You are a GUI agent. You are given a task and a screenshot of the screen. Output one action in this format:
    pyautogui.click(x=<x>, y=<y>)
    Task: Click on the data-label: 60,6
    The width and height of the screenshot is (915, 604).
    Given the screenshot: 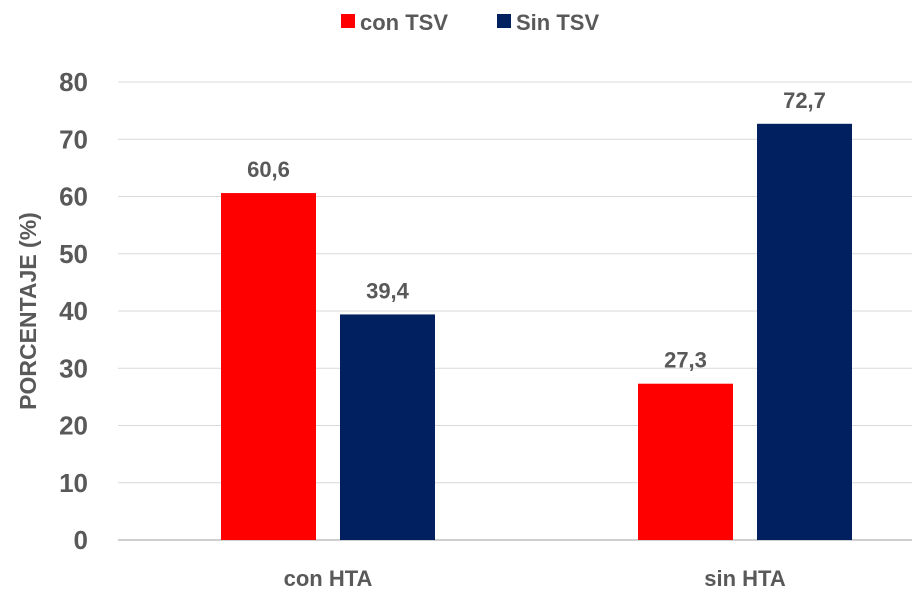 What is the action you would take?
    pyautogui.click(x=268, y=169)
    